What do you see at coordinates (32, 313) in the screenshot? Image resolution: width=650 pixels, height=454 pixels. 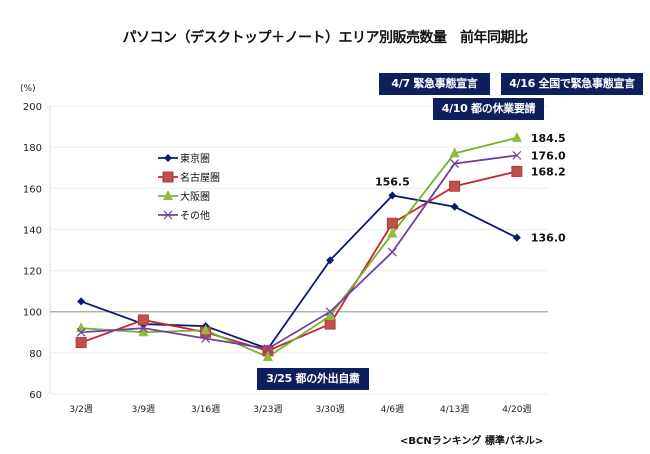 I see `y-tick-label: 100` at bounding box center [32, 313].